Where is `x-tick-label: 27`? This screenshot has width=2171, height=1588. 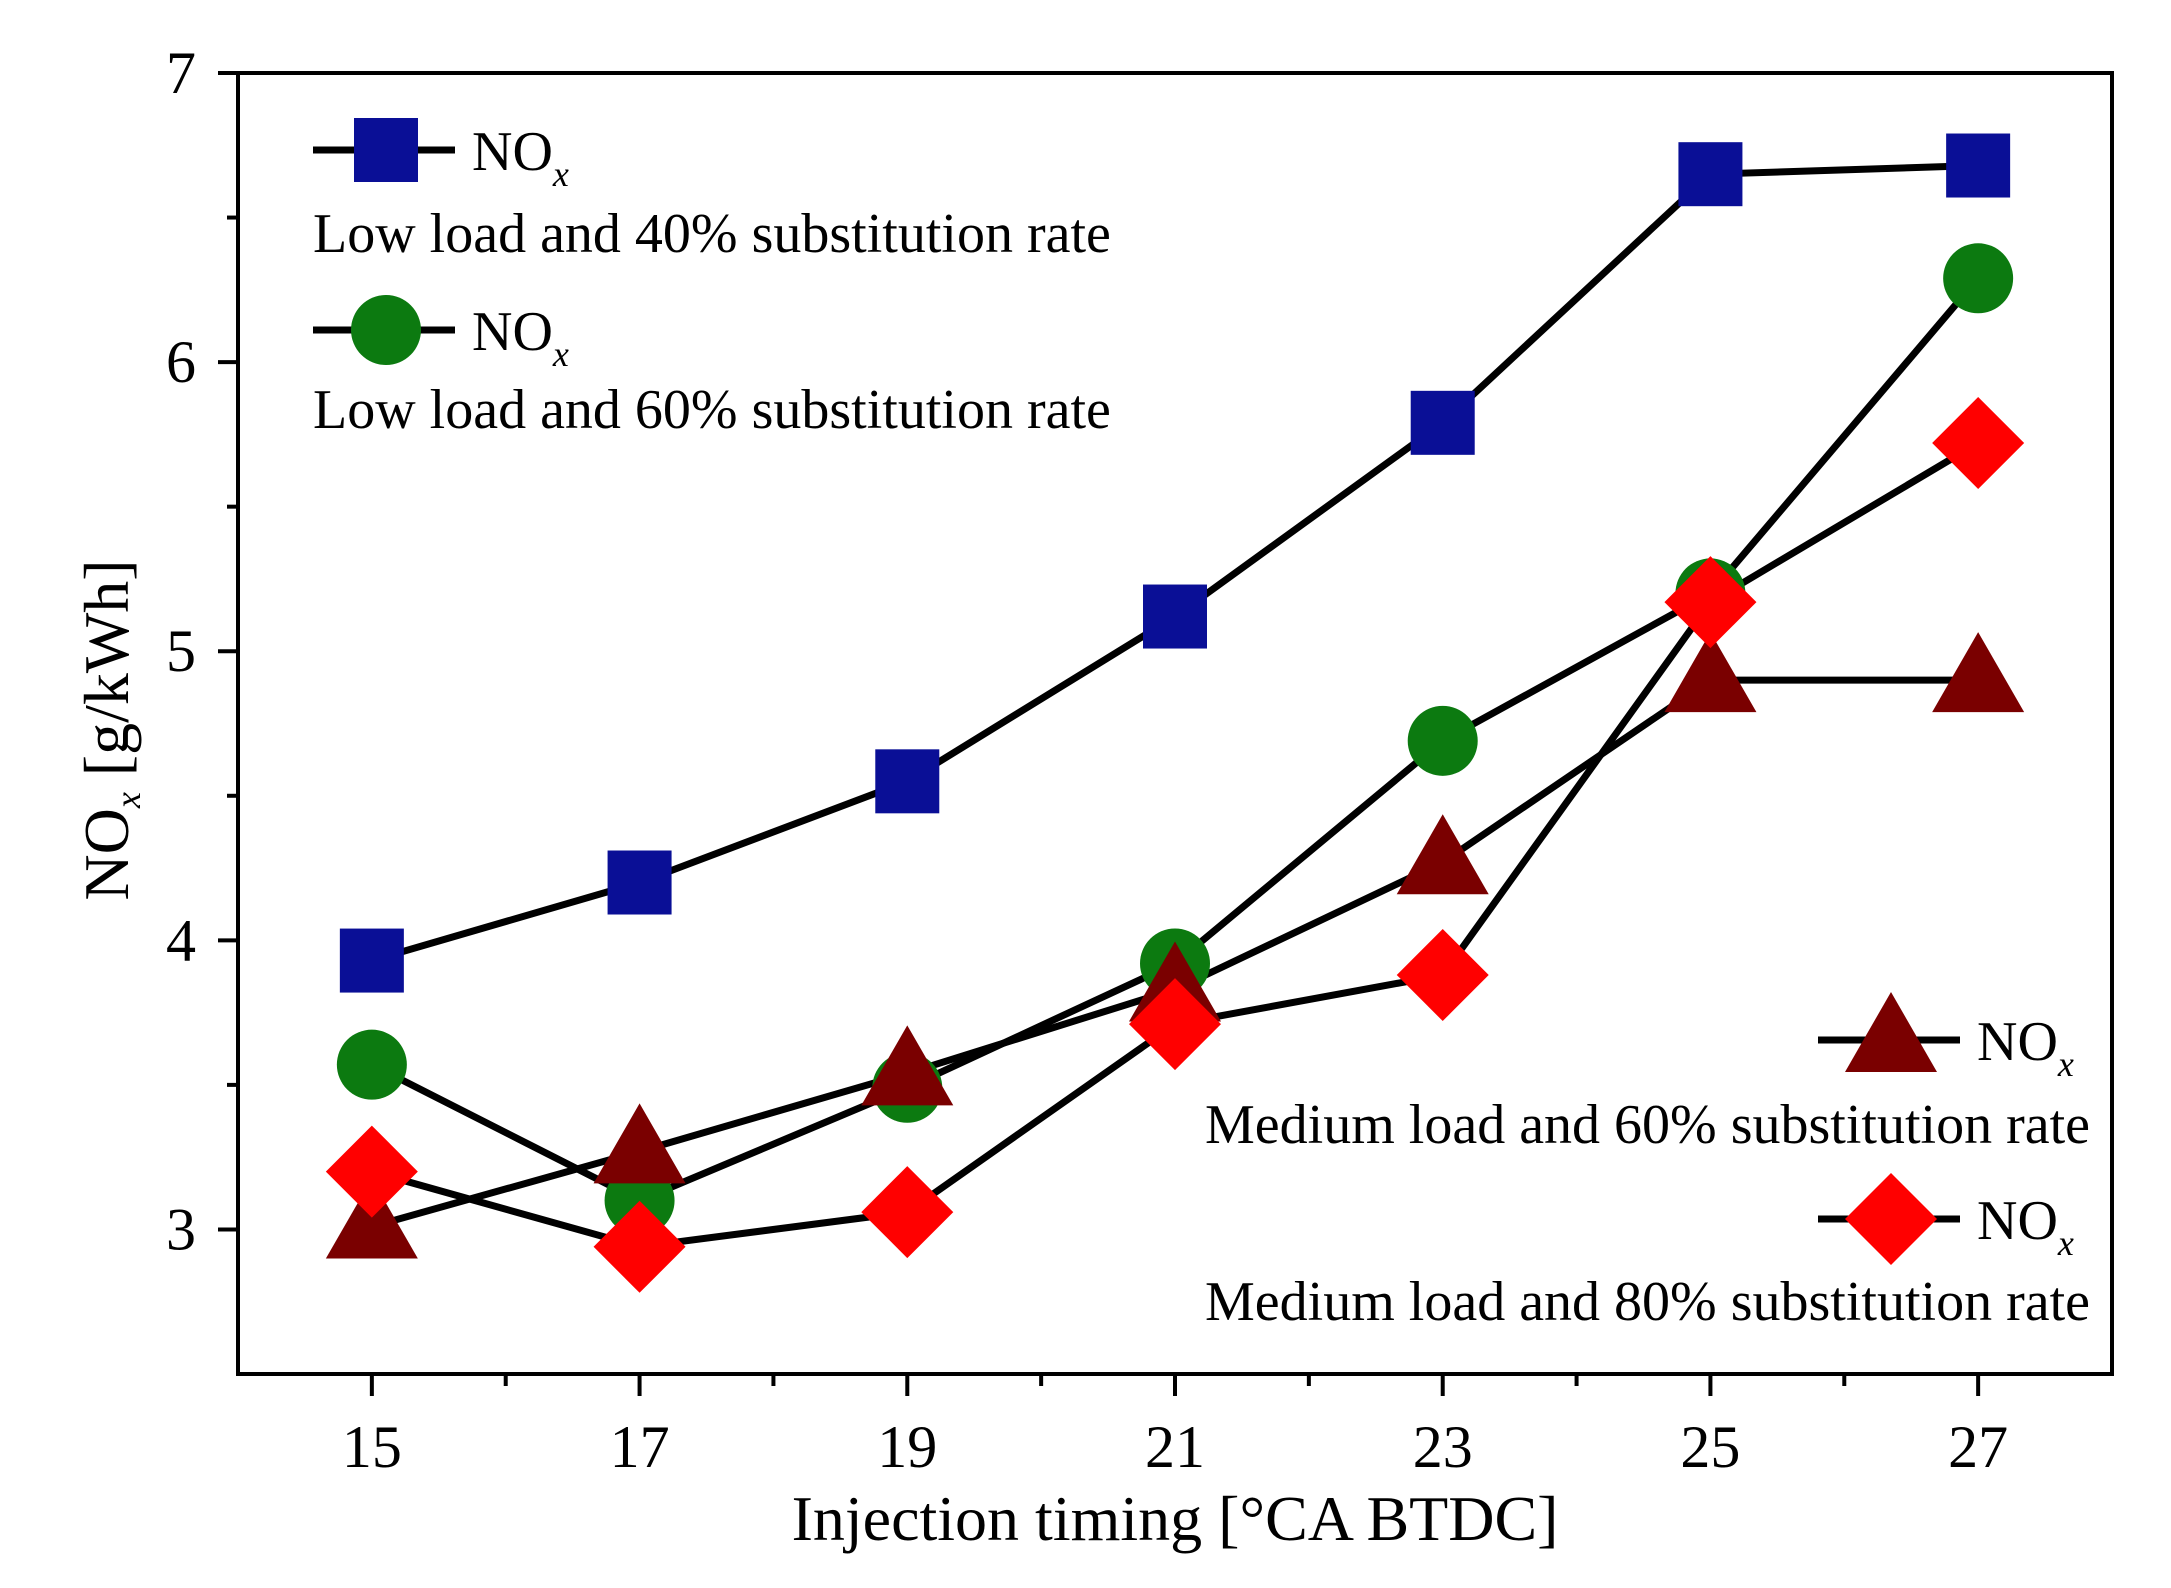
x-tick-label: 27 is located at coordinates (1978, 1447).